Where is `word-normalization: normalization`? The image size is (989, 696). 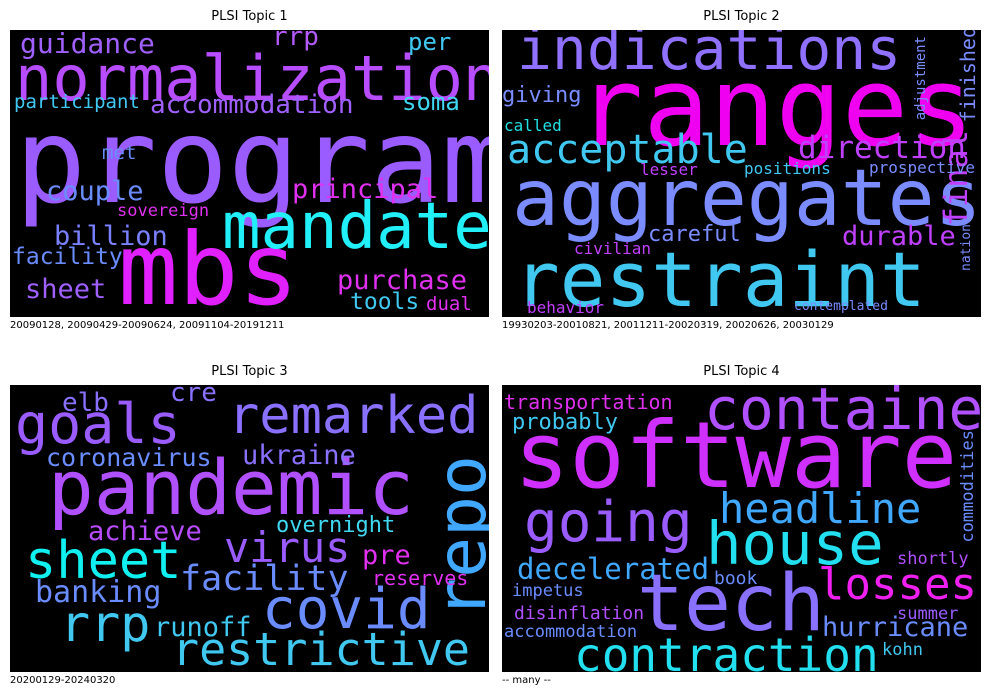 word-normalization: normalization is located at coordinates (252, 78).